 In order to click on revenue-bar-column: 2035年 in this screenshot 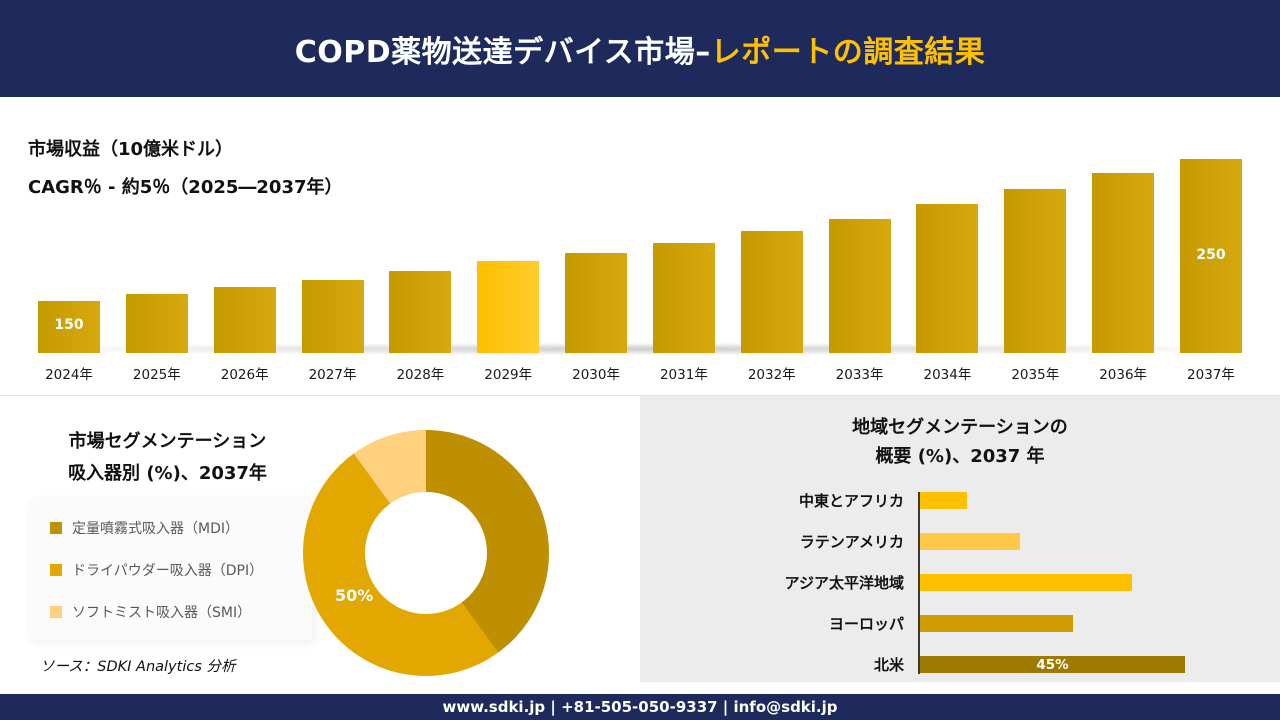, I will do `click(1035, 286)`.